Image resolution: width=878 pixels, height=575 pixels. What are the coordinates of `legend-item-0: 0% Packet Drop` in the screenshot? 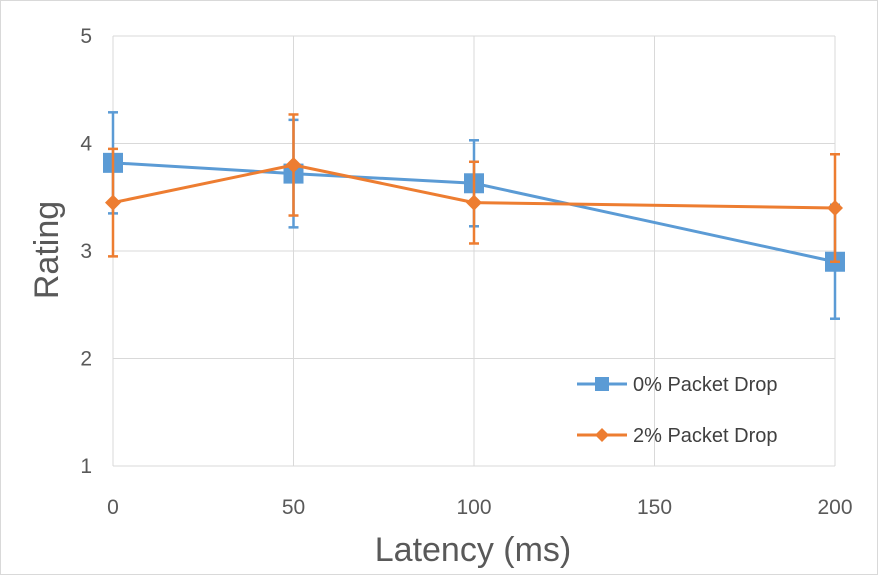 It's located at (677, 385).